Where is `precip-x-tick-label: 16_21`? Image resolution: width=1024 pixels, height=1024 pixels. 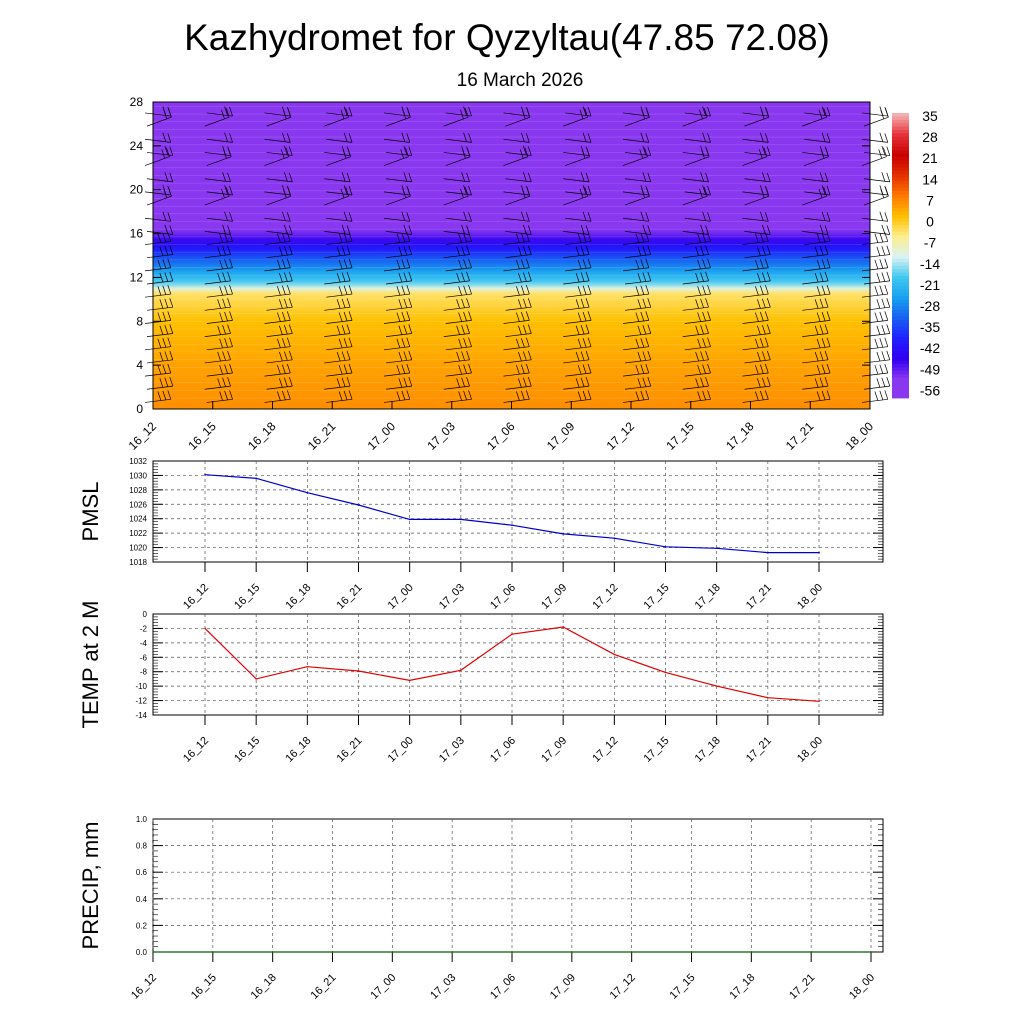
precip-x-tick-label: 16_21 is located at coordinates (324, 987).